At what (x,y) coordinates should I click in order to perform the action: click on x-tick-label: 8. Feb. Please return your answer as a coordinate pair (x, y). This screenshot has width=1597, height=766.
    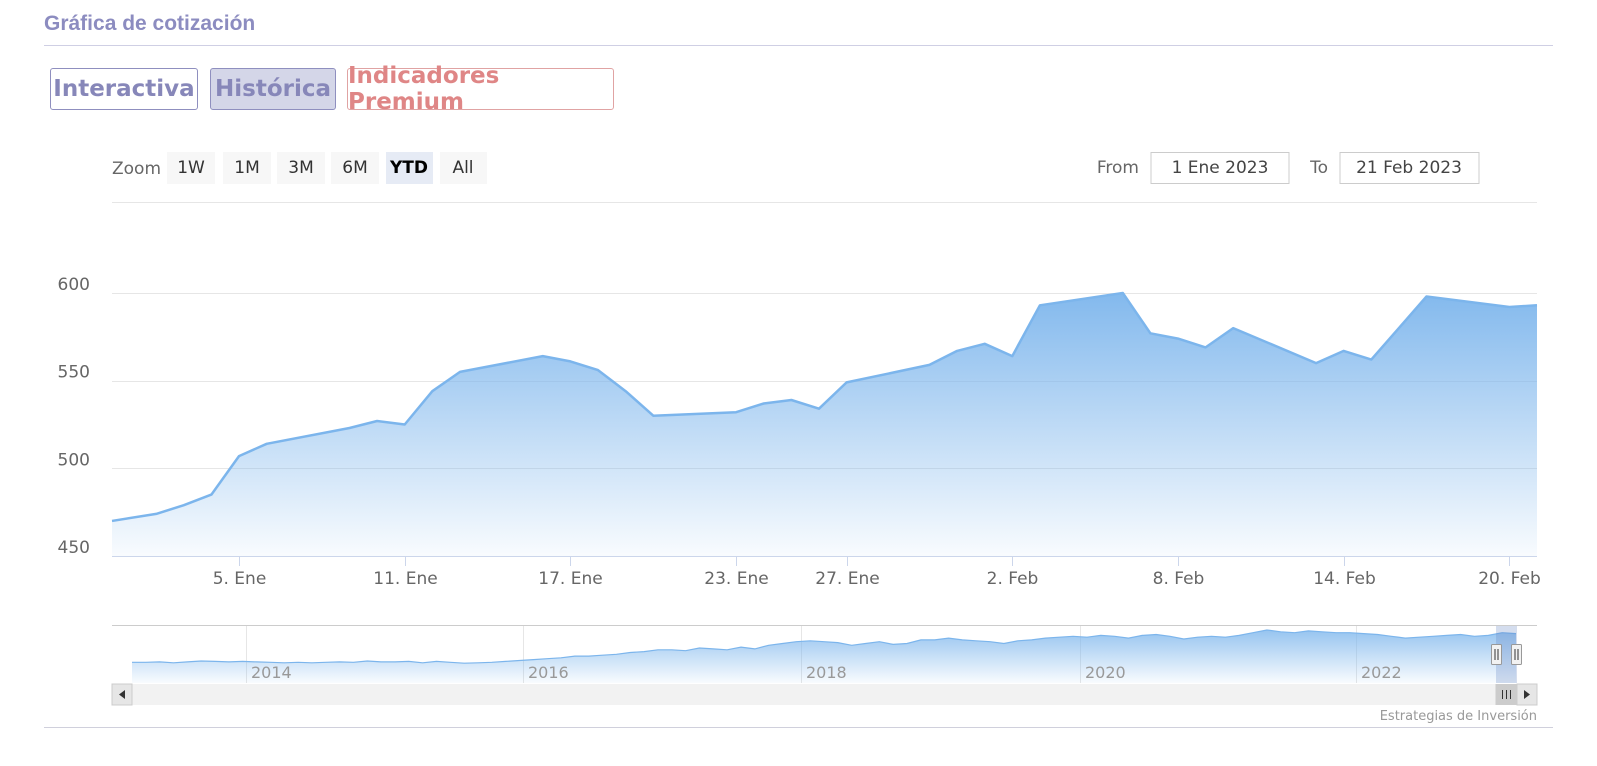
    Looking at the image, I should click on (1179, 579).